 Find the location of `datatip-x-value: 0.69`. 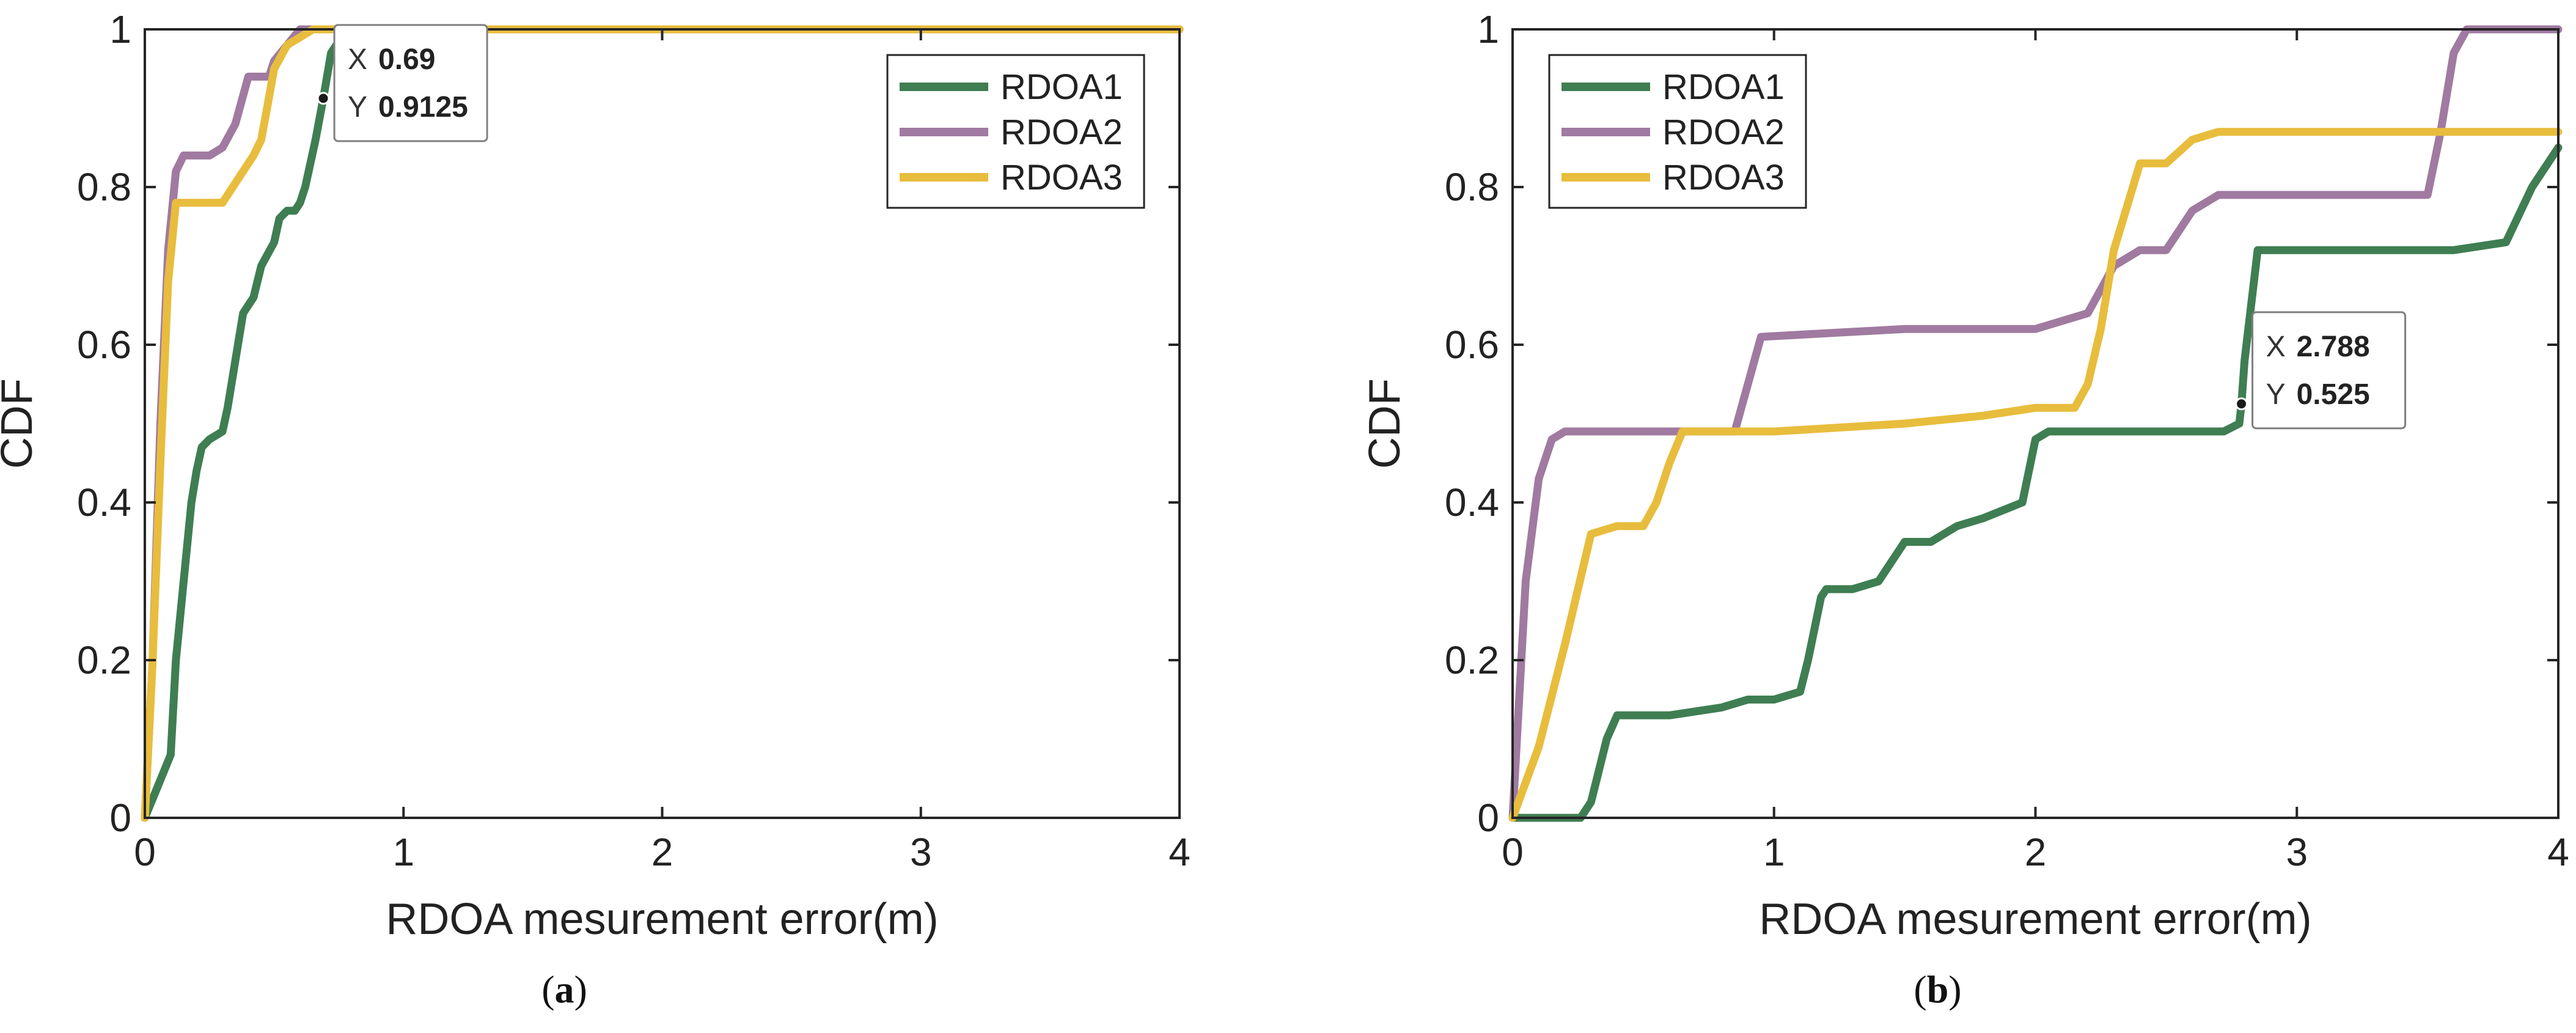

datatip-x-value: 0.69 is located at coordinates (406, 59).